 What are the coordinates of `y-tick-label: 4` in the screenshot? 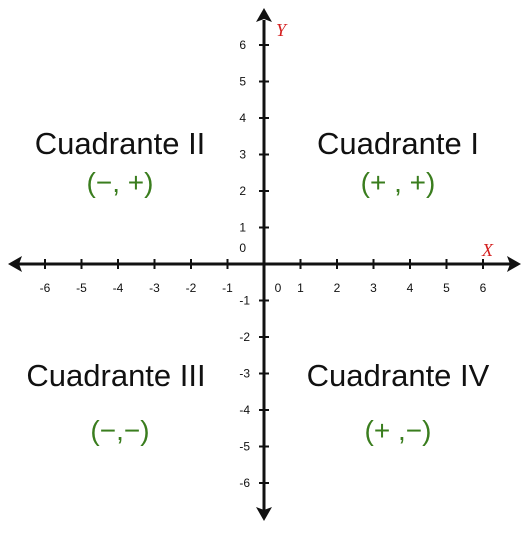 It's located at (242, 118).